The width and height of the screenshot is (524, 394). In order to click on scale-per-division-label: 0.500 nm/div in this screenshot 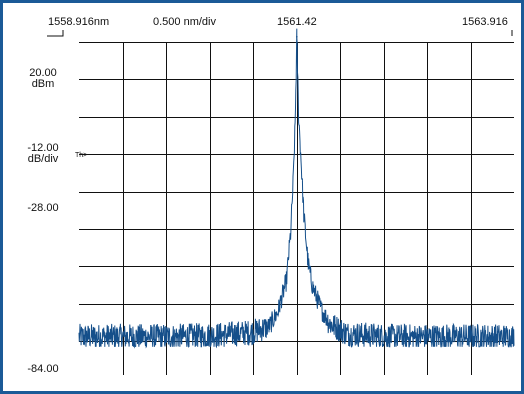, I will do `click(184, 22)`.